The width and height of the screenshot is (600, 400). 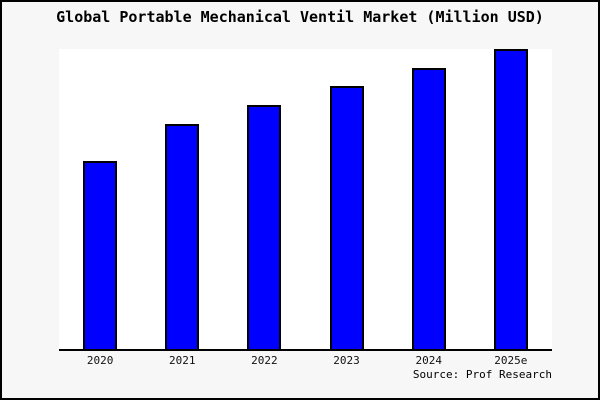 I want to click on x-axis-labels: 2020 2021 2022 2023 2024 2025e, so click(x=305, y=360).